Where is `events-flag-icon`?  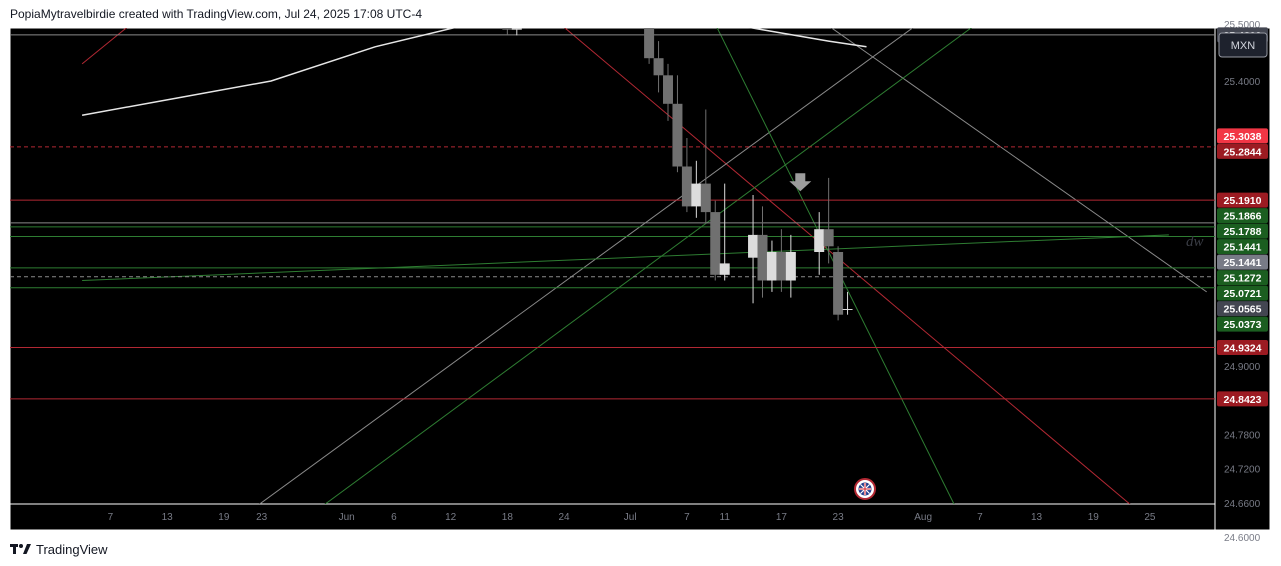
events-flag-icon is located at coordinates (865, 489).